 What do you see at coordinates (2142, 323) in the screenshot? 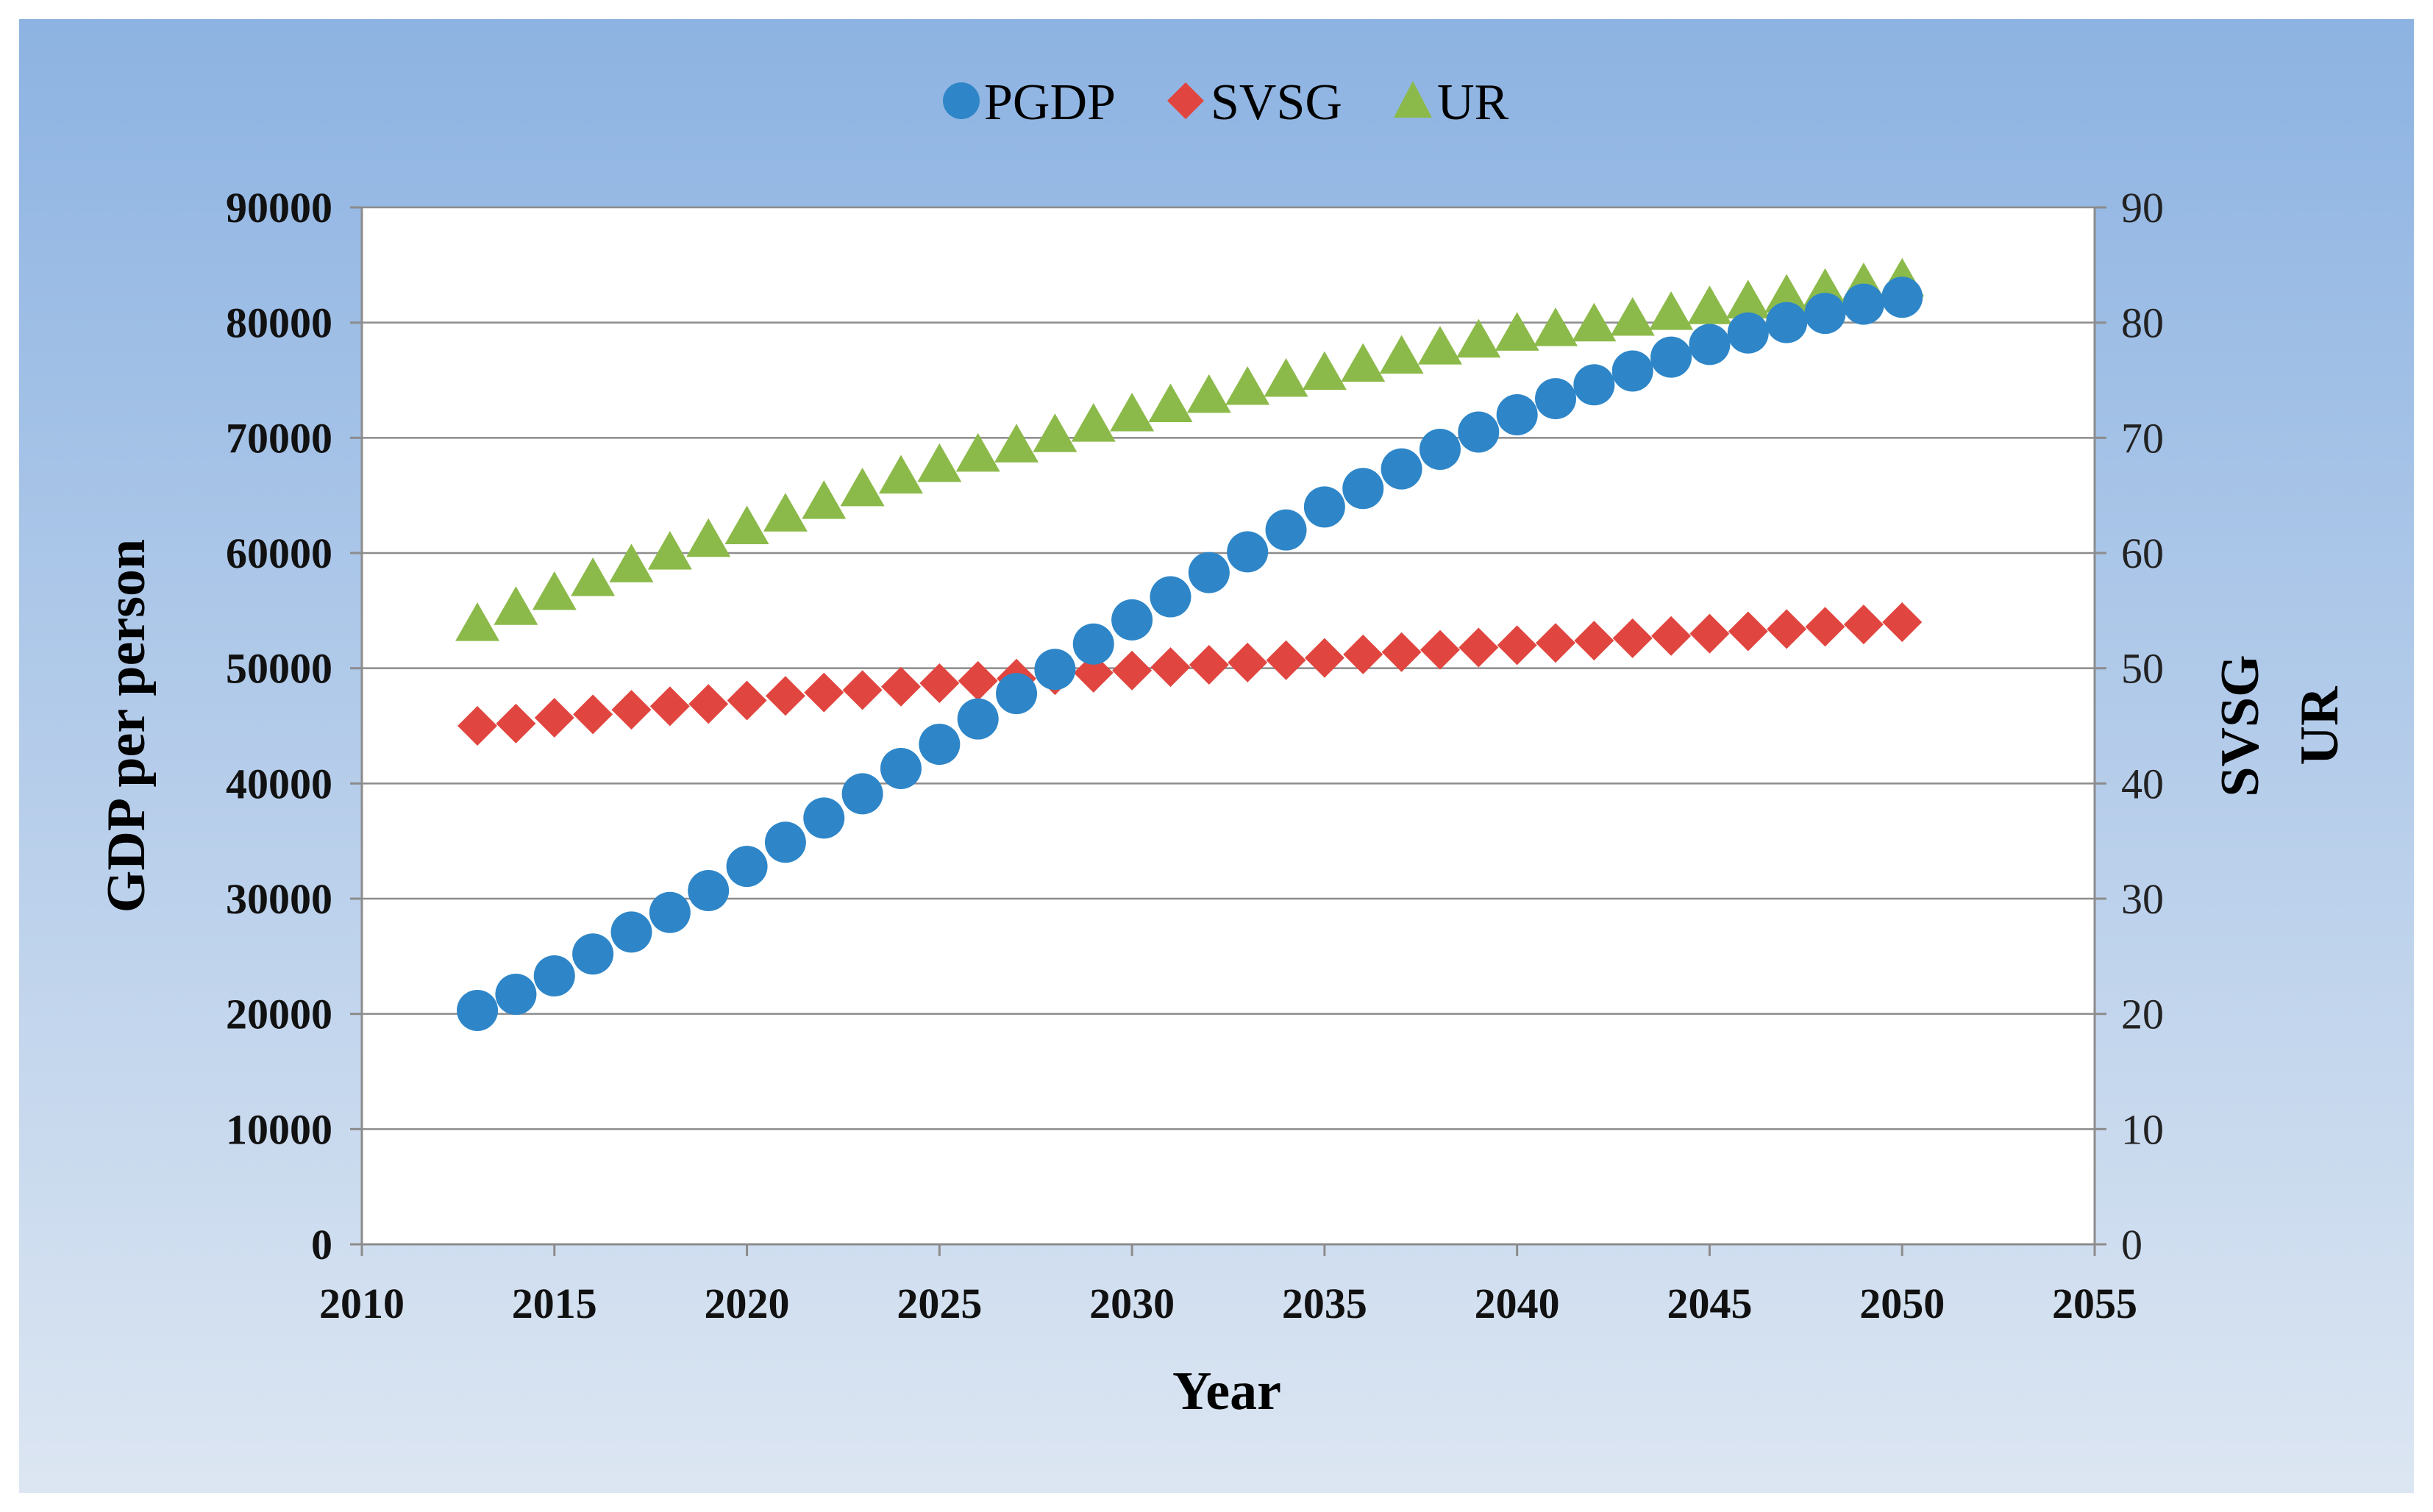
I see `y-right-tick-label: 80` at bounding box center [2142, 323].